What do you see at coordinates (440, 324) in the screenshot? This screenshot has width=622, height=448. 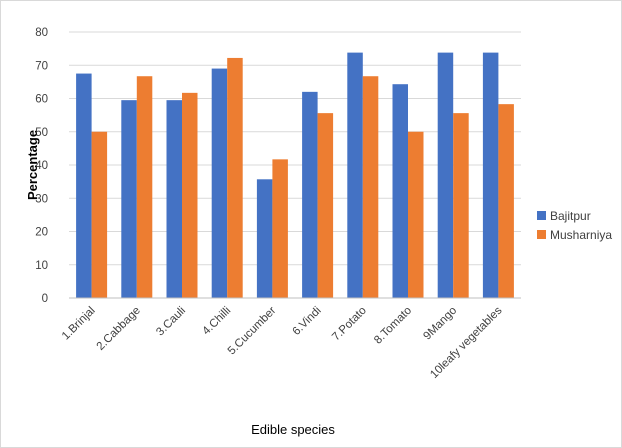 I see `x-tick-label: 9Mango` at bounding box center [440, 324].